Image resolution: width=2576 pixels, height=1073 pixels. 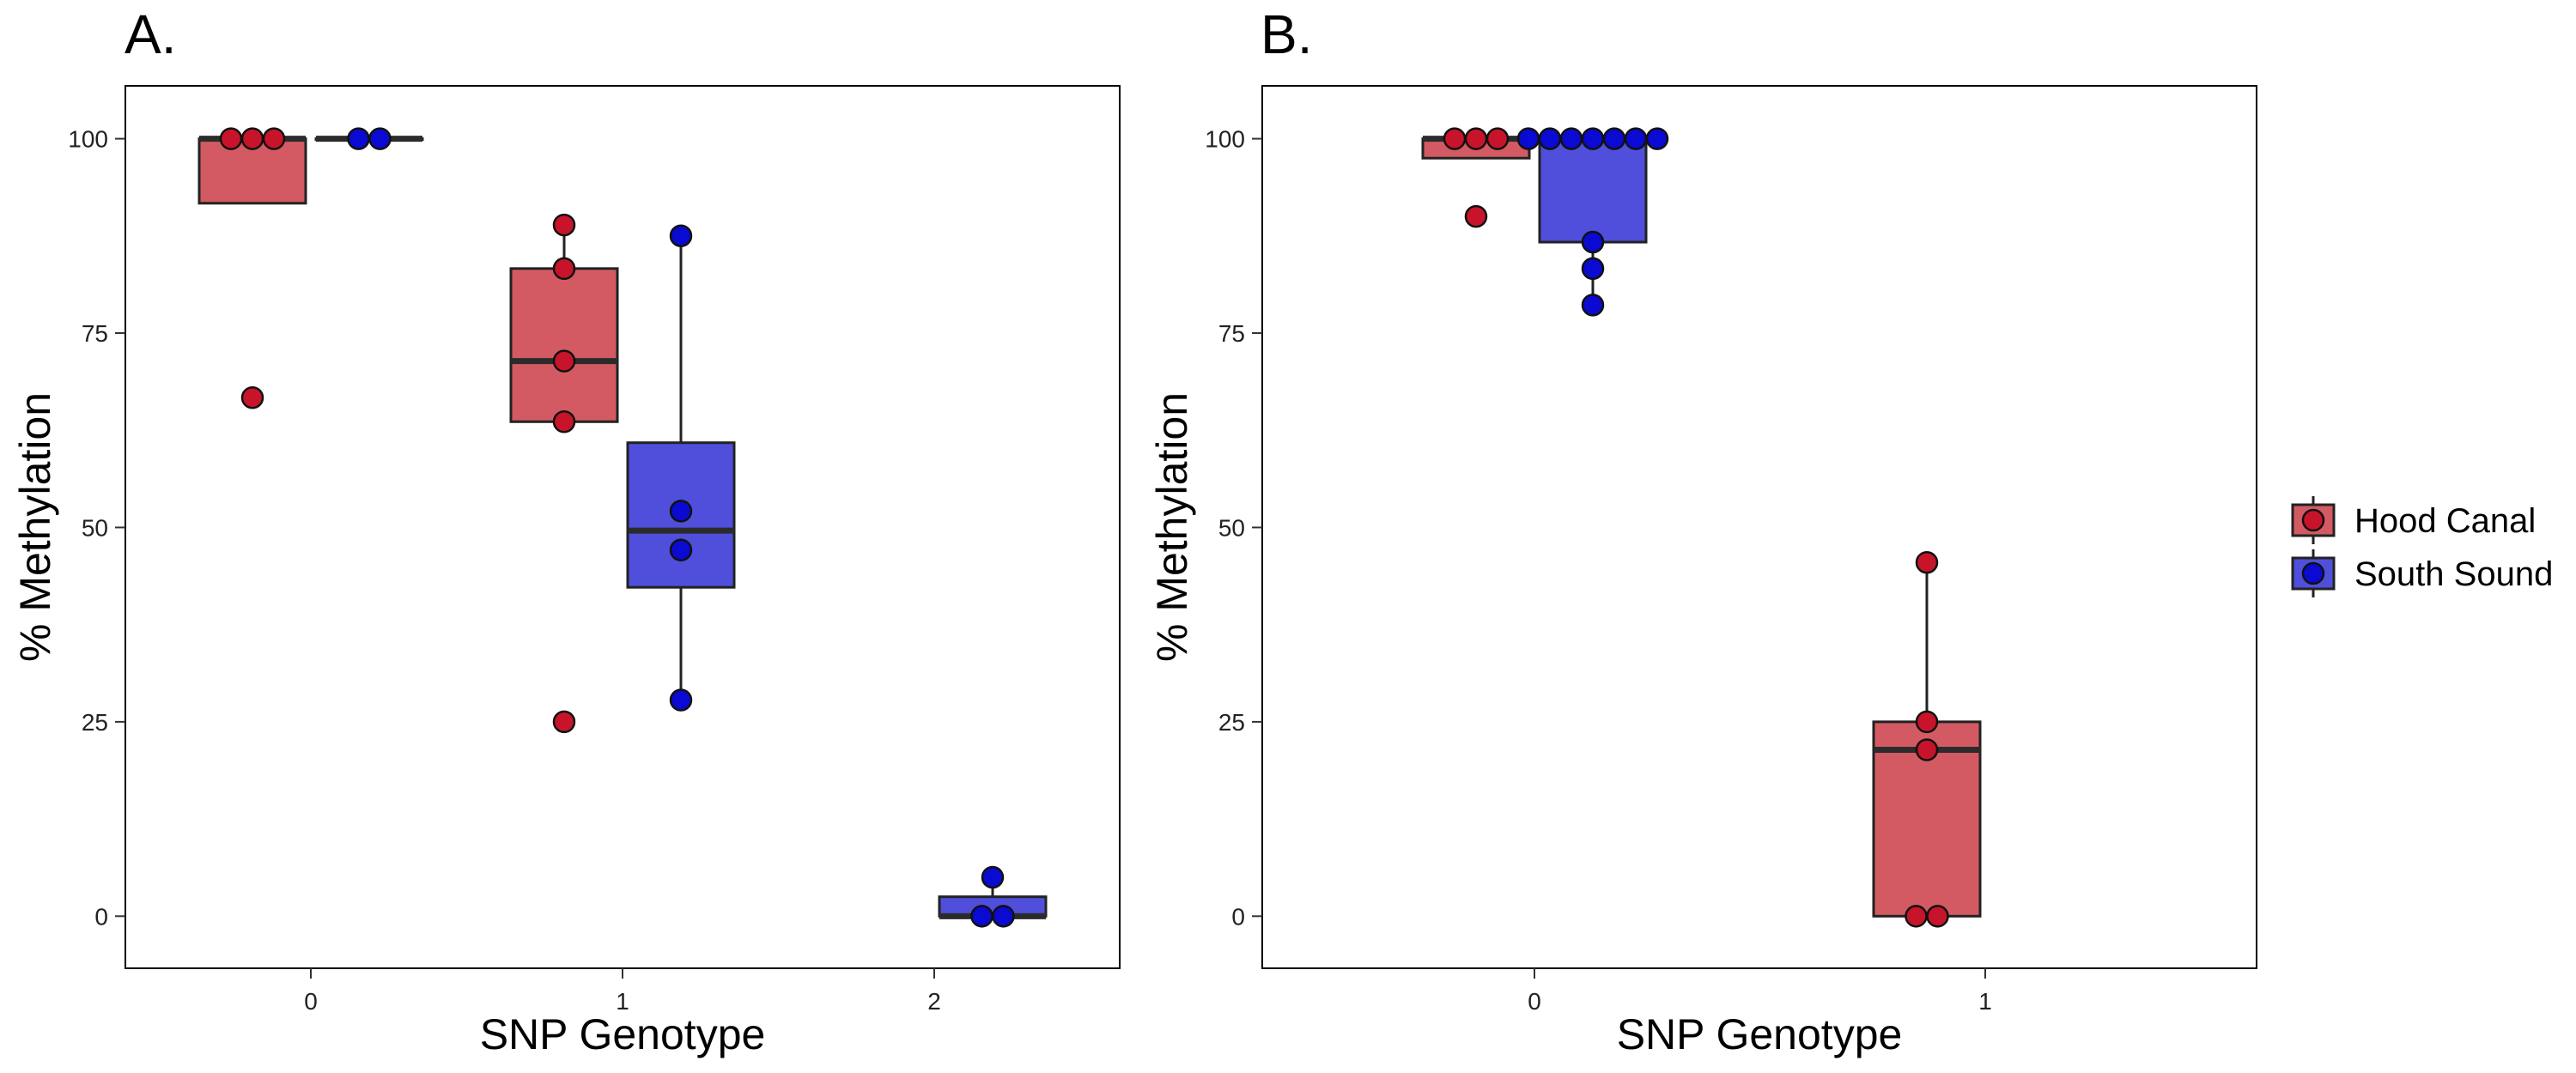 What do you see at coordinates (2453, 574) in the screenshot?
I see `legend-label: South Sound` at bounding box center [2453, 574].